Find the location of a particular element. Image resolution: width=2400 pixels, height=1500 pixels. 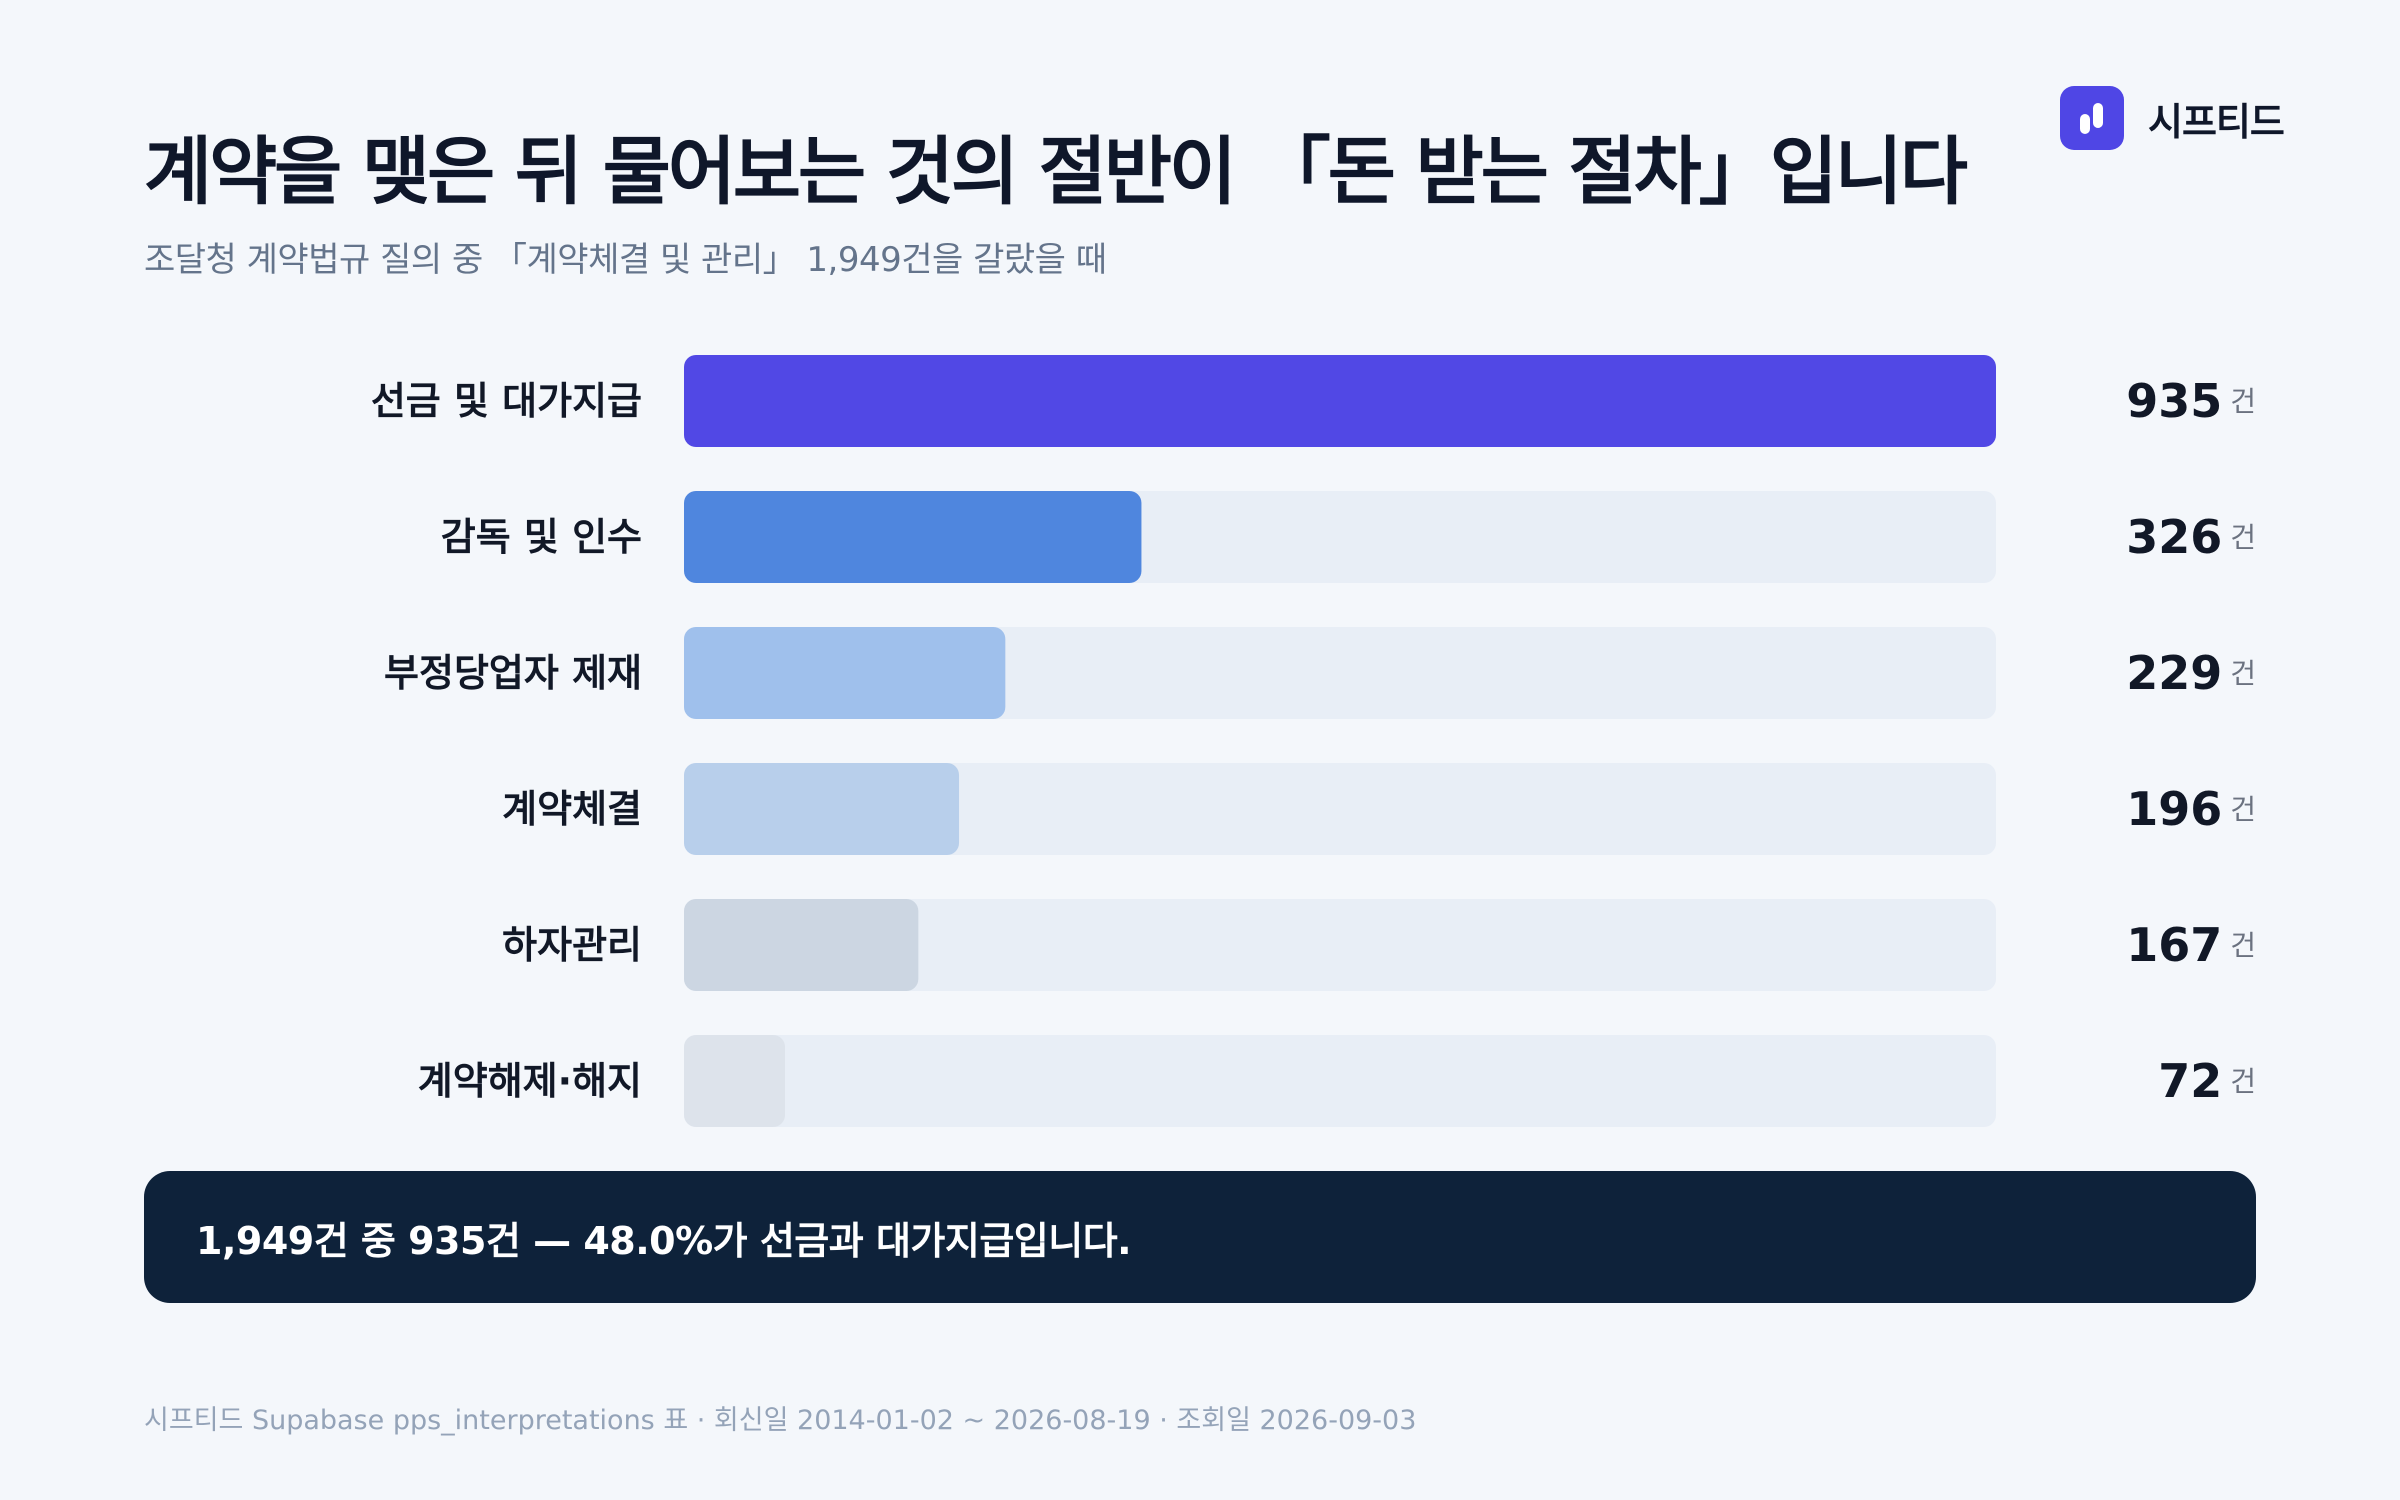

value-number: 72 is located at coordinates (2190, 1081).